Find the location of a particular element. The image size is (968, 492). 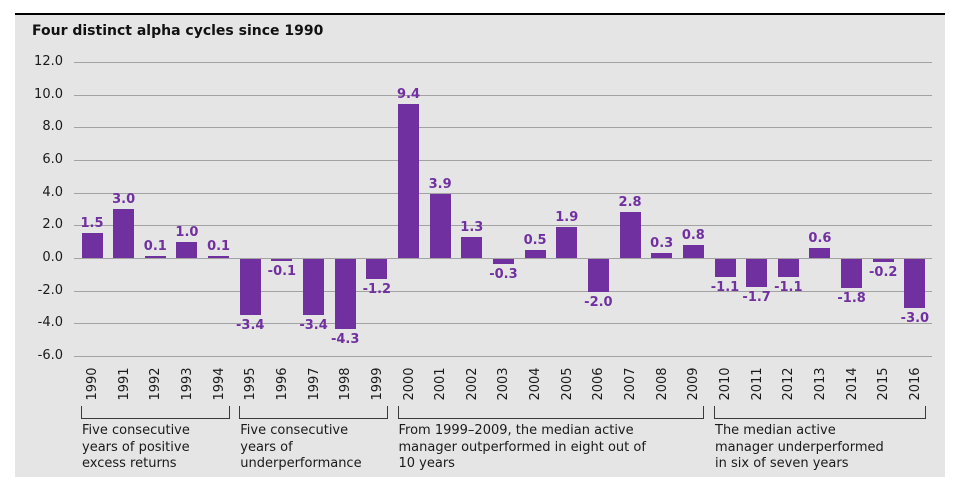

bar-1990 is located at coordinates (92, 245).